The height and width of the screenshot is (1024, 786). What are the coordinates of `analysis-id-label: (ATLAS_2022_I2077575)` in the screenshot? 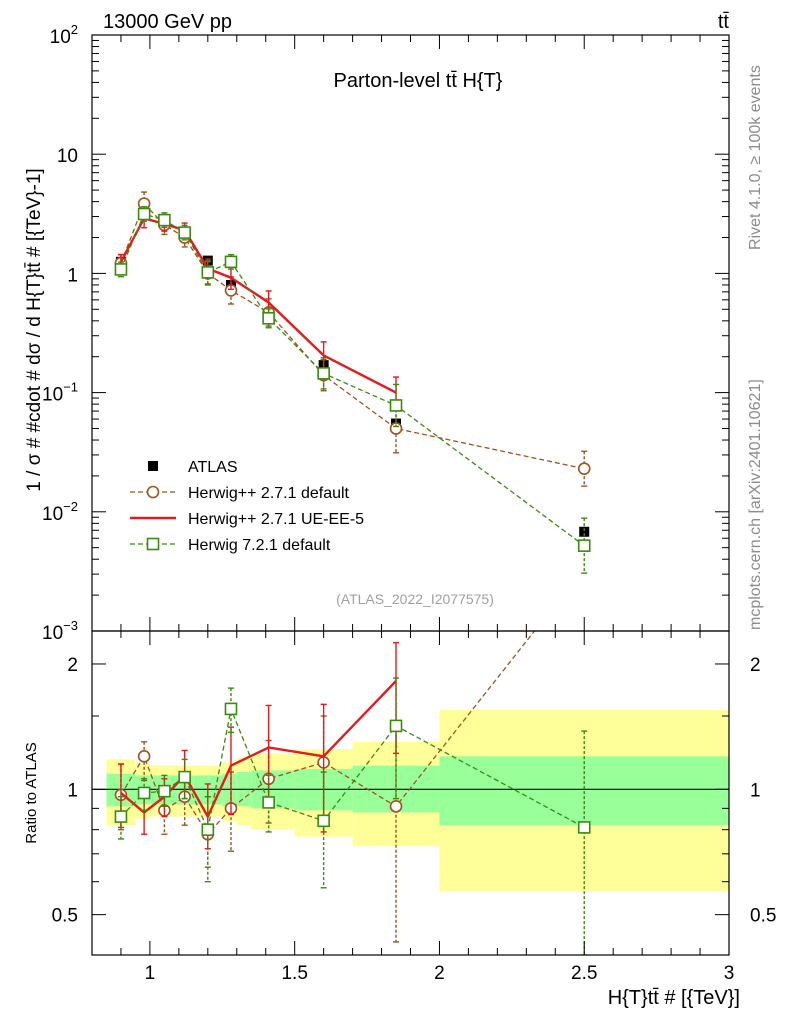 It's located at (415, 599).